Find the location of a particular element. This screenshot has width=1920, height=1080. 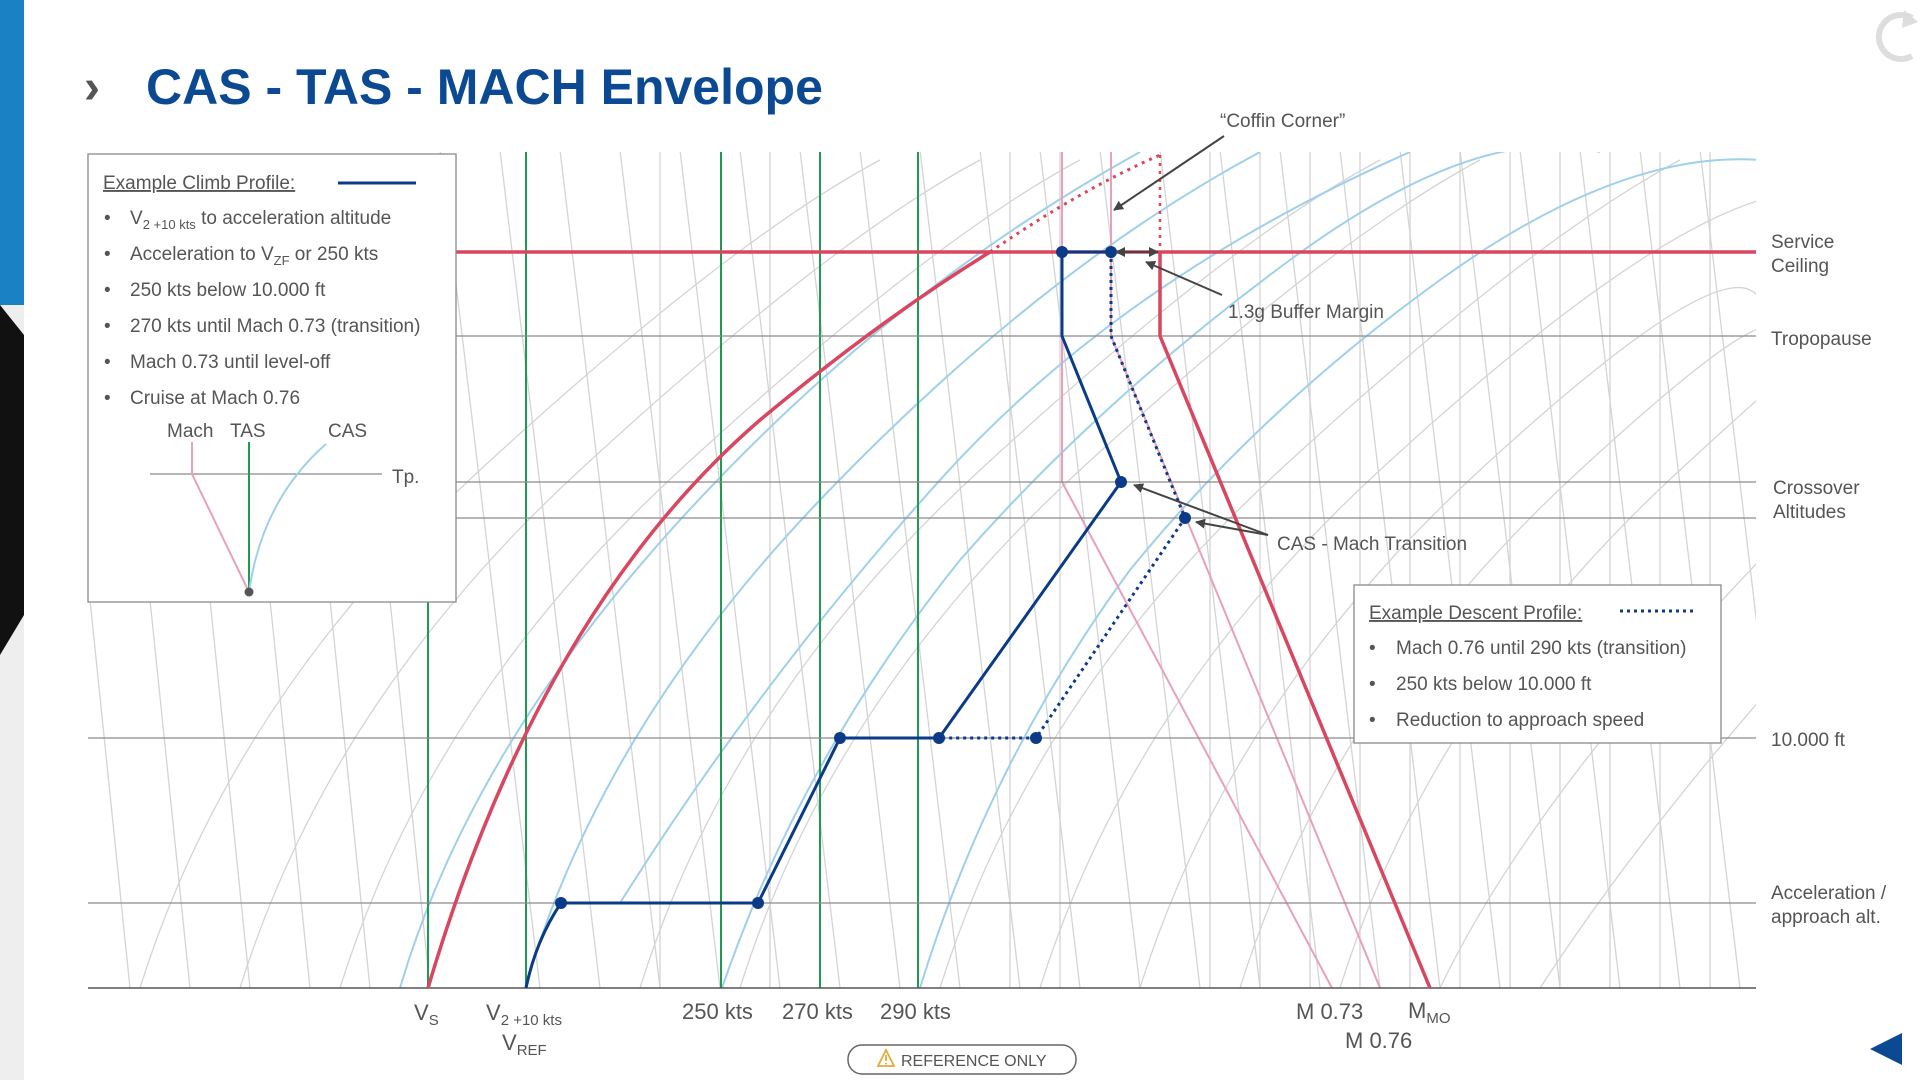

cas-250-label: 250 kts is located at coordinates (717, 1011).